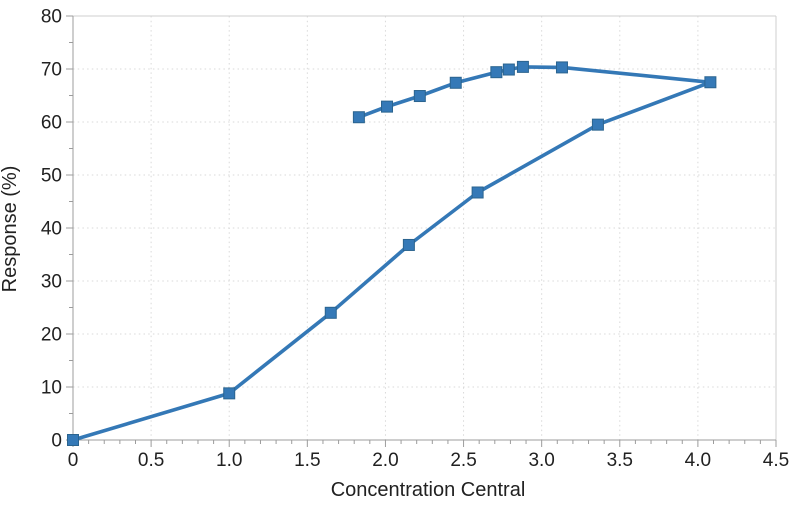 This screenshot has width=800, height=507. I want to click on y-tick-label: 20, so click(51, 335).